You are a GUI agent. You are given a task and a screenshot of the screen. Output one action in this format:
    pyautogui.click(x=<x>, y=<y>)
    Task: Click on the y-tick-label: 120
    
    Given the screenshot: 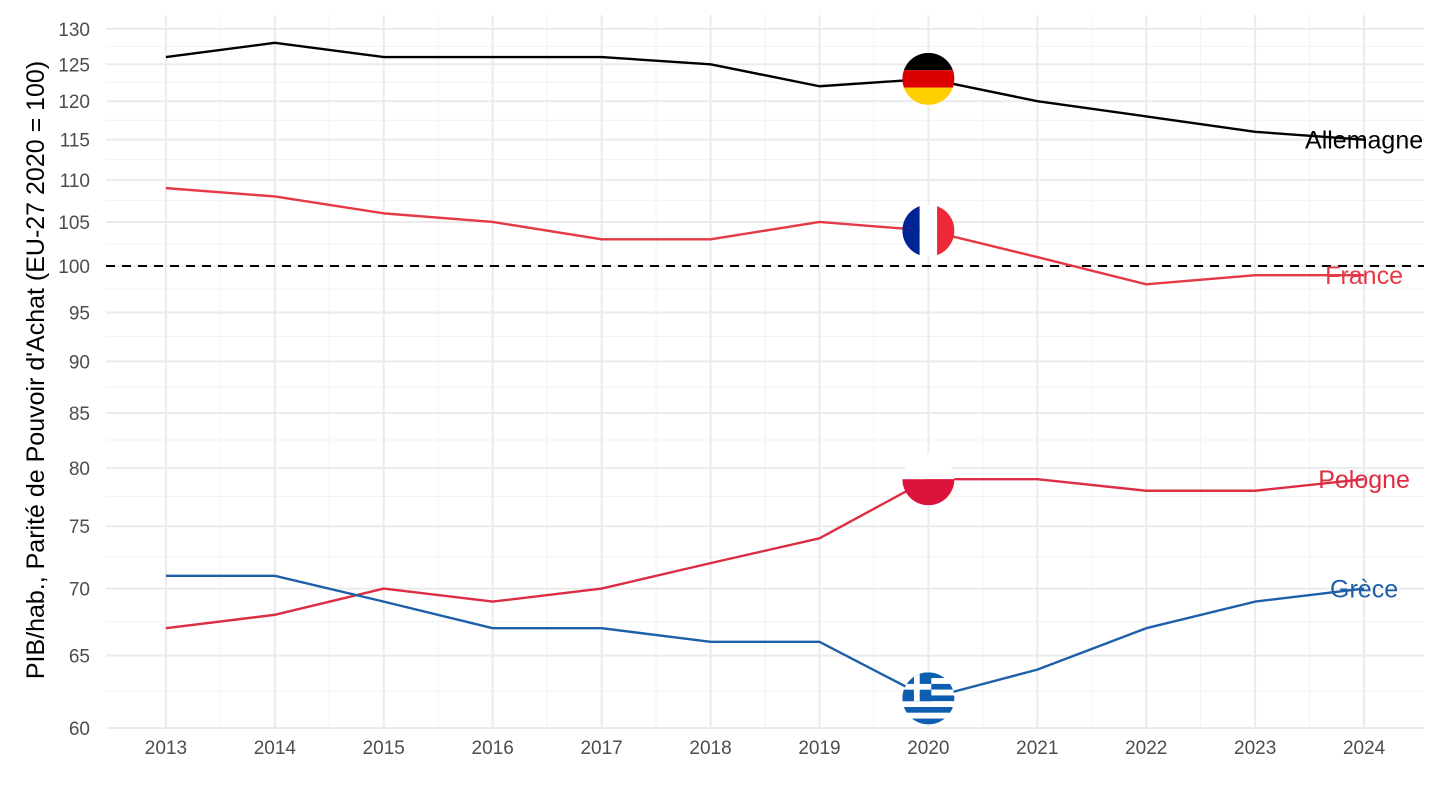 What is the action you would take?
    pyautogui.click(x=74, y=102)
    